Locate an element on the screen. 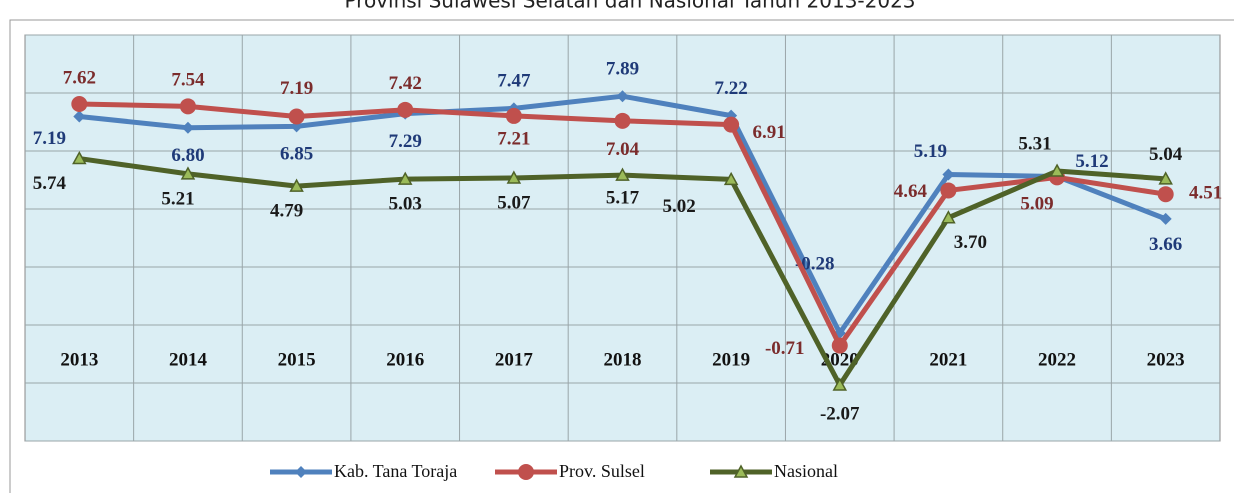 The height and width of the screenshot is (493, 1234). x-tick-label: 2023 is located at coordinates (1166, 359).